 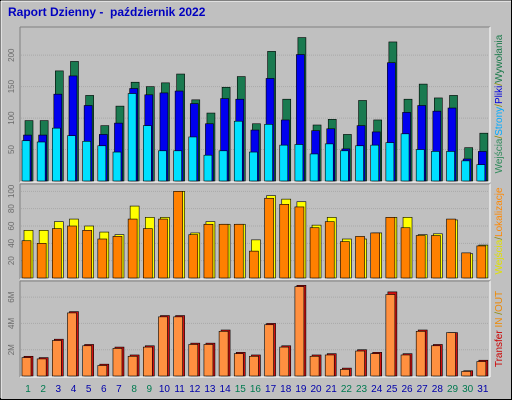 What do you see at coordinates (499, 301) in the screenshot?
I see `legend-item: OUT` at bounding box center [499, 301].